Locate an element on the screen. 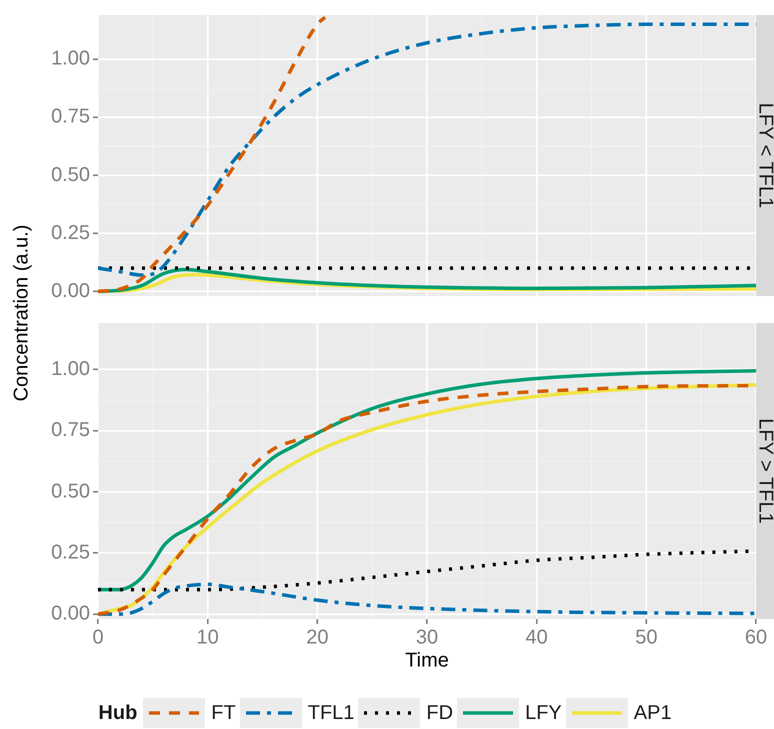  x-axis-title: Time is located at coordinates (427, 661).